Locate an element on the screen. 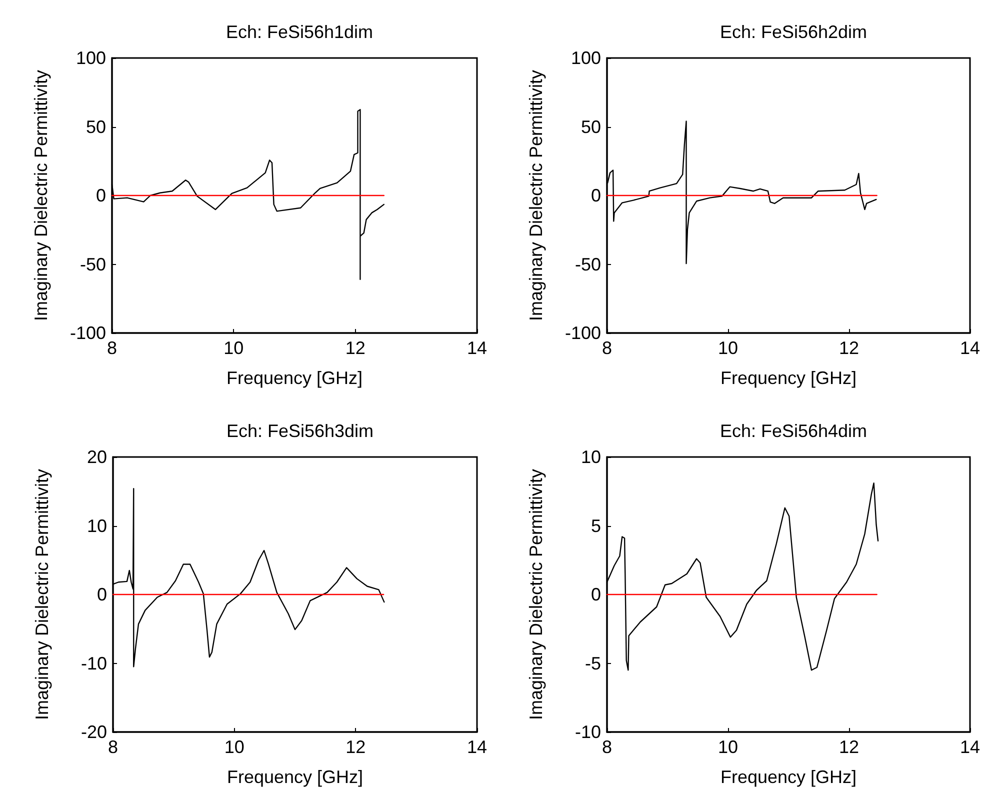 The width and height of the screenshot is (986, 803). y-tick-label: -5 is located at coordinates (592, 663).